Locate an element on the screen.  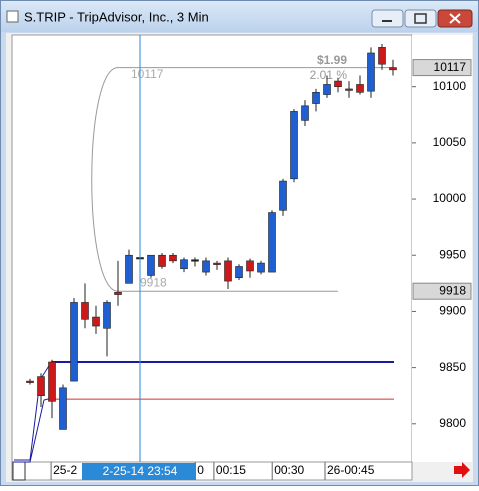
price-axis is located at coordinates (442, 248).